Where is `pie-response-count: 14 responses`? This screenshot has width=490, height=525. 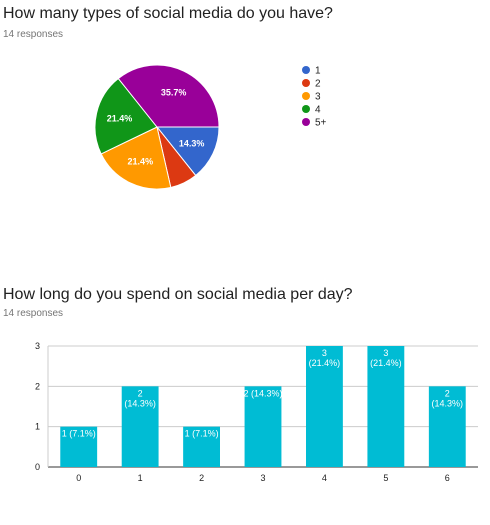 pie-response-count: 14 responses is located at coordinates (33, 34).